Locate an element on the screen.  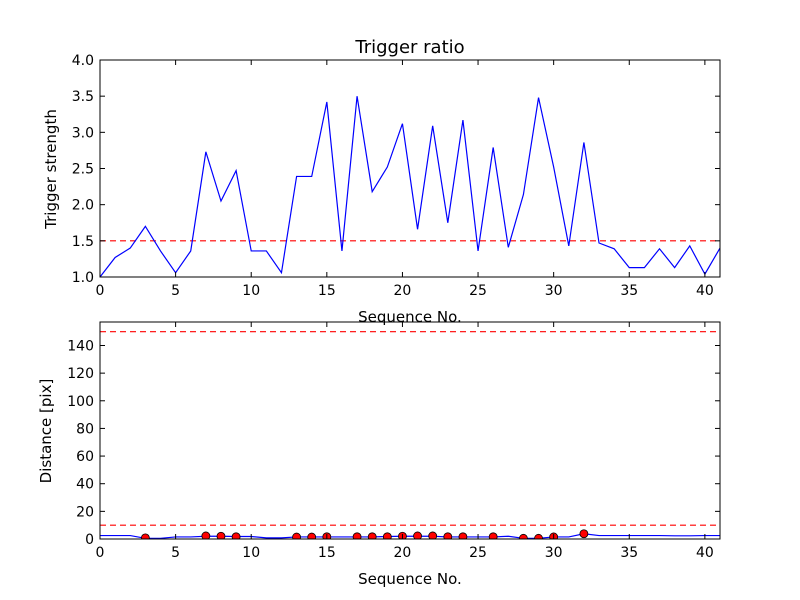
bottom-x-tick-label: 20 is located at coordinates (403, 553).